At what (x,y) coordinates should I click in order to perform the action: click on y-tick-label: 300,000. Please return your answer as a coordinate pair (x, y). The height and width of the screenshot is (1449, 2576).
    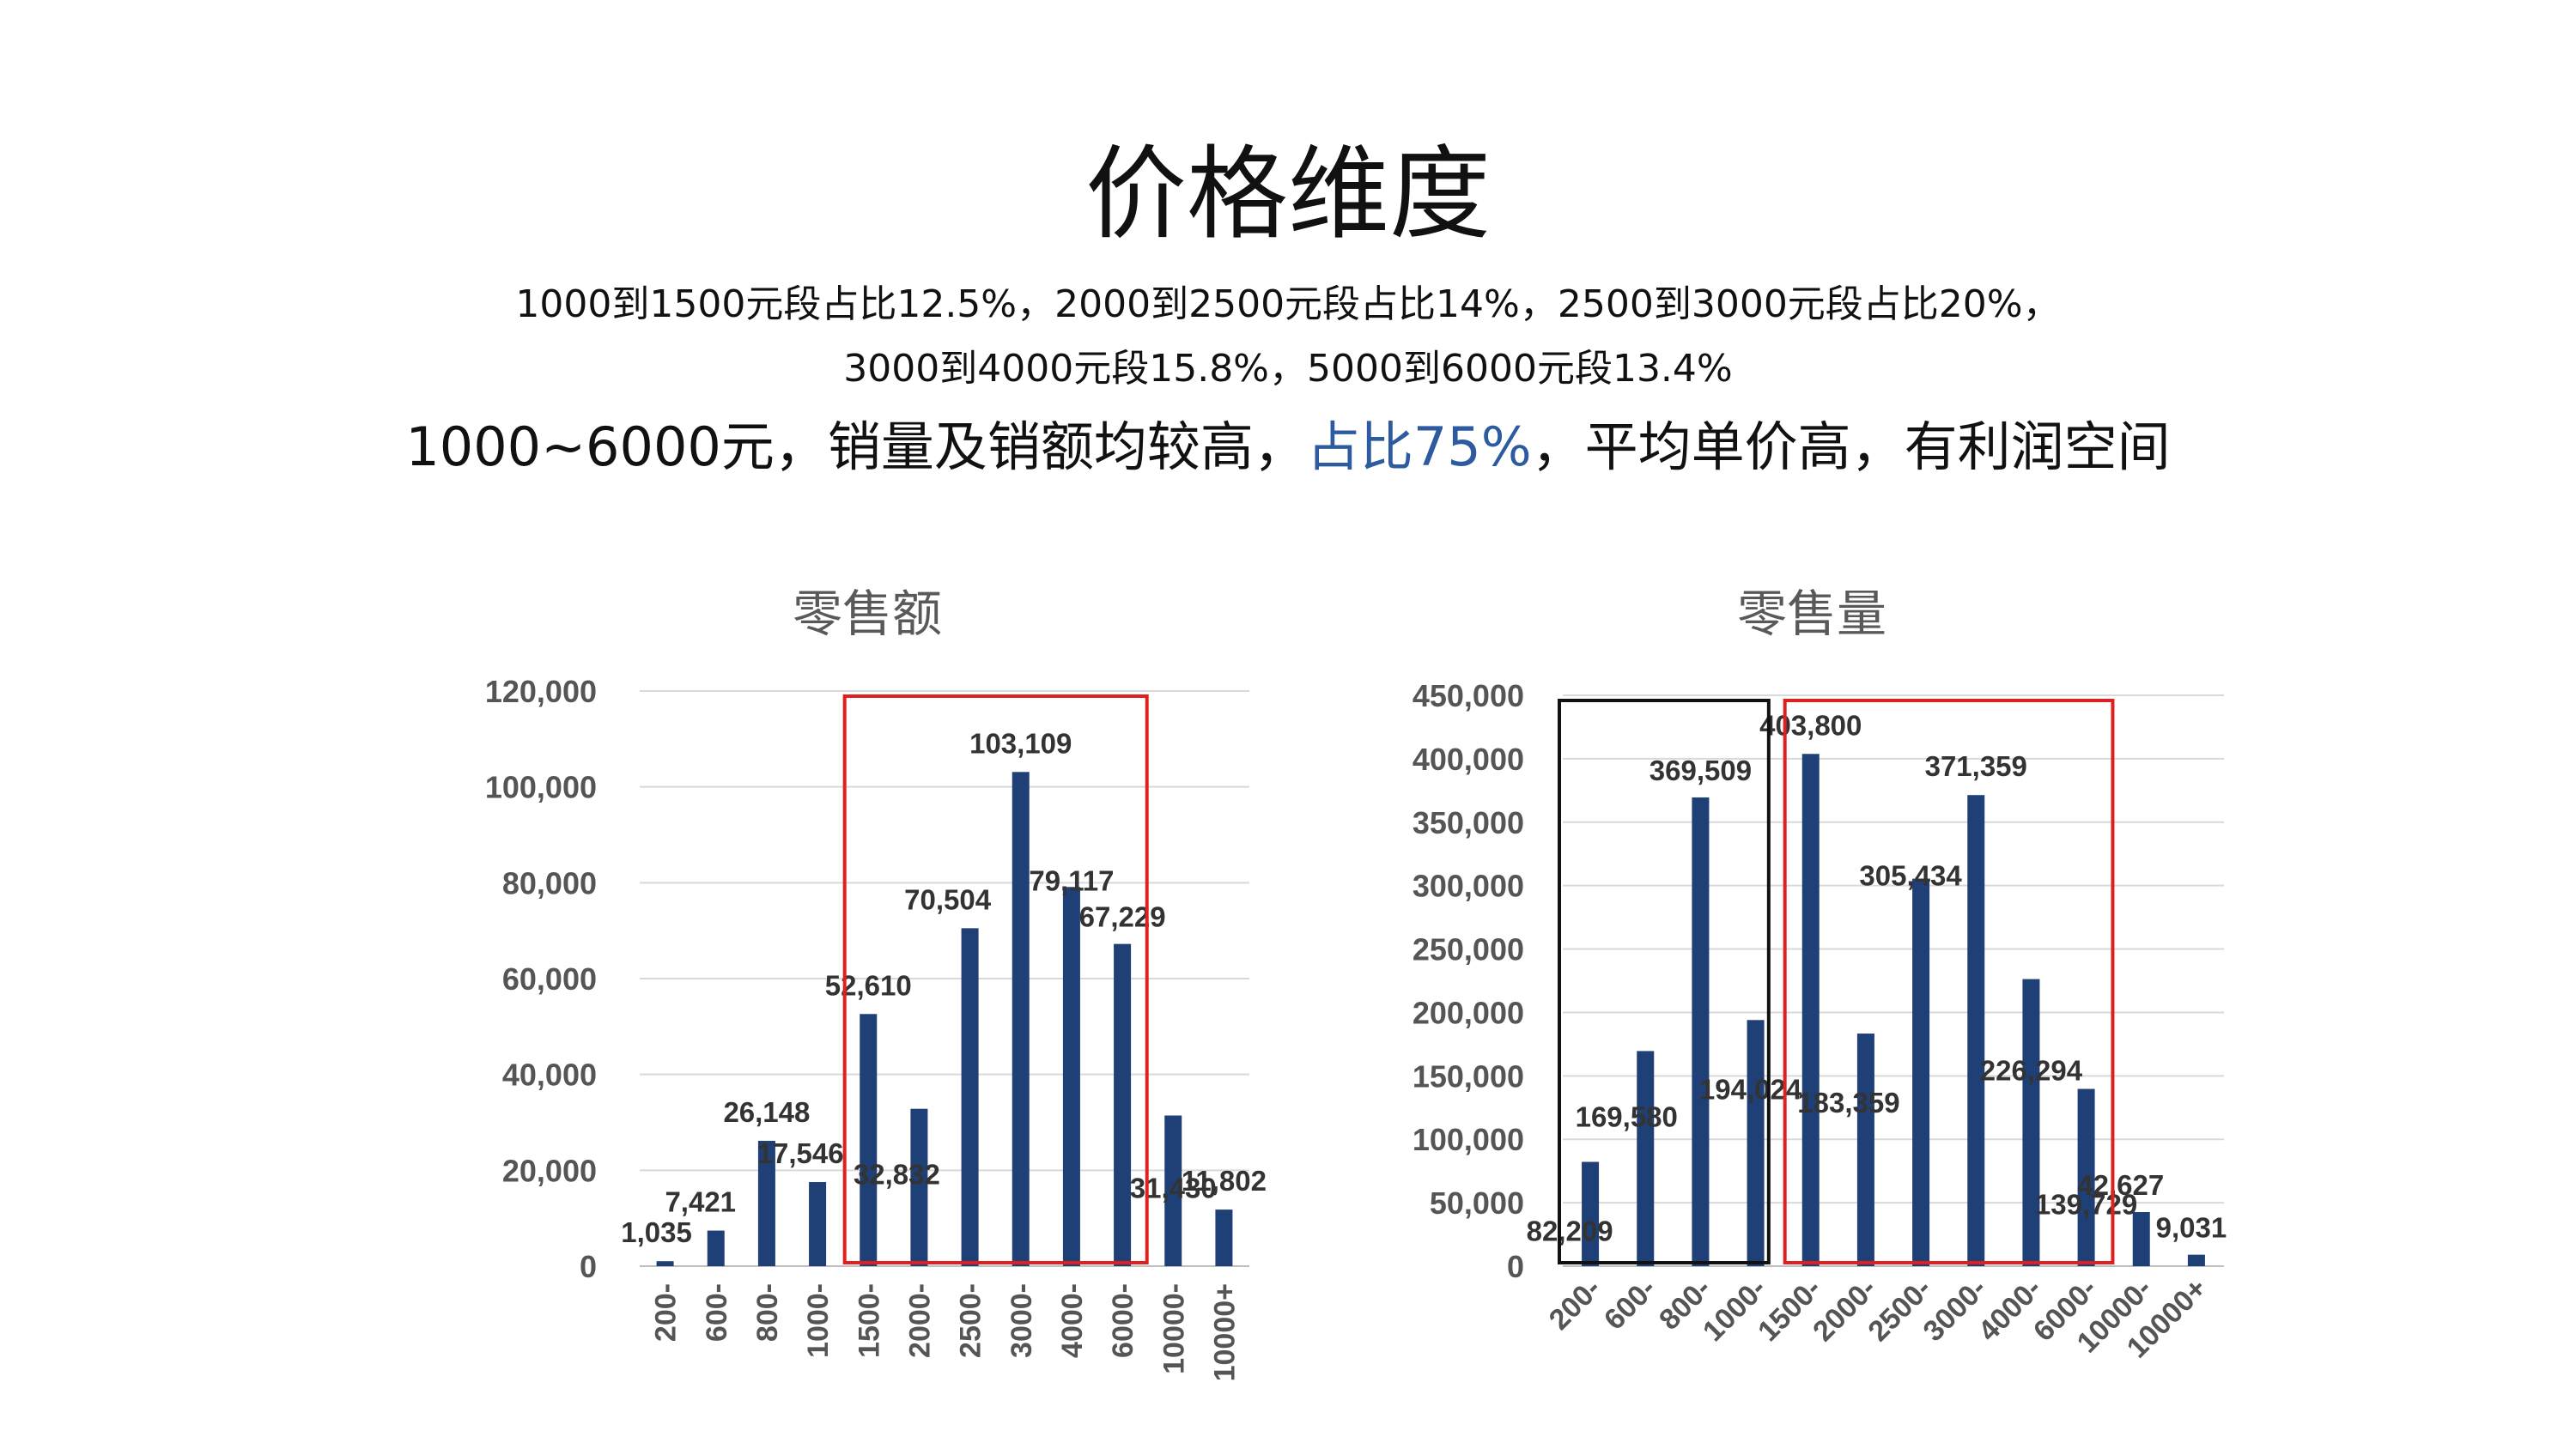
    Looking at the image, I should click on (1469, 886).